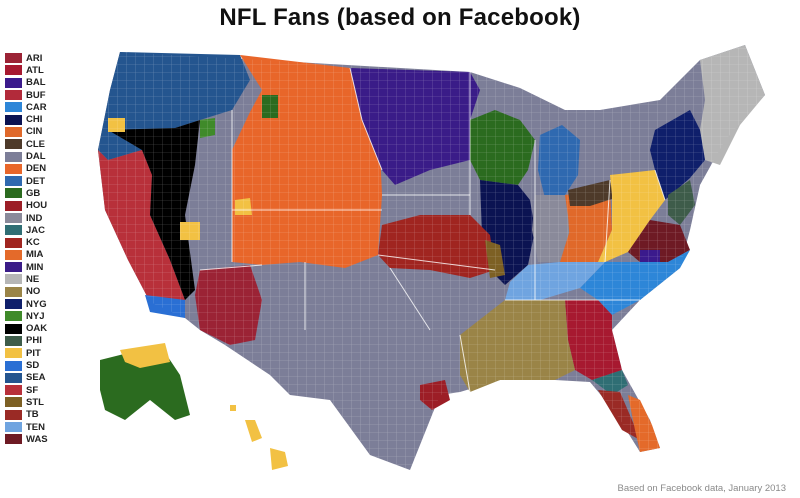  I want to click on legend-item-stl: STL, so click(35, 402).